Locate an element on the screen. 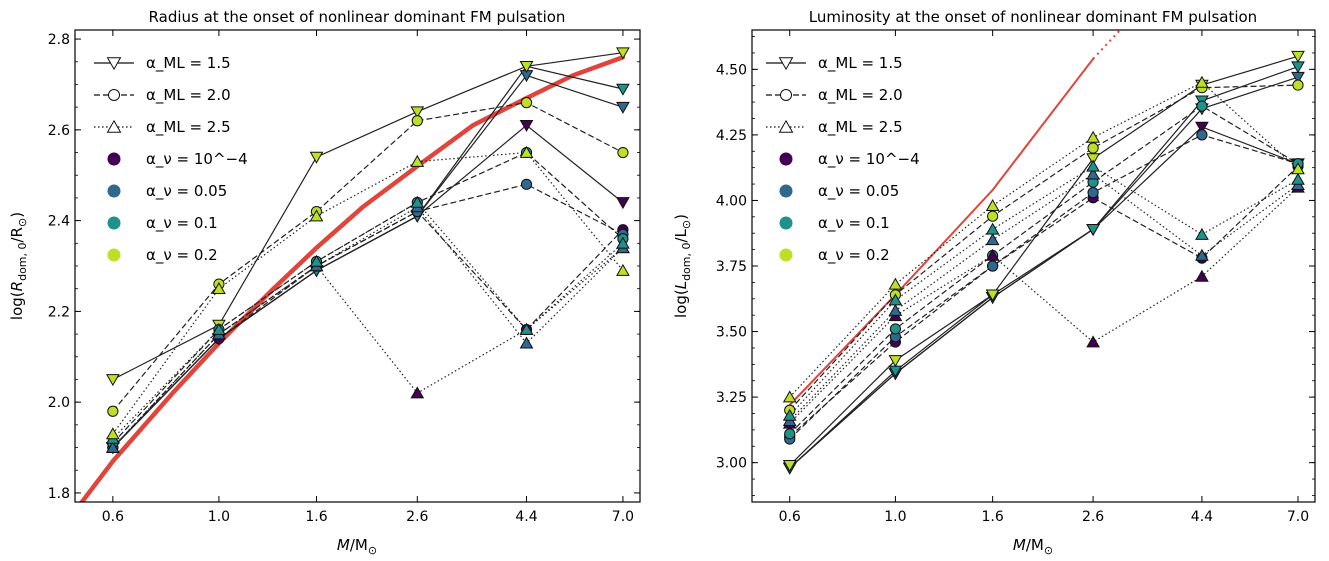  luminosity-ylabel: log(Ldom, 0/L⊙) is located at coordinates (682, 266).